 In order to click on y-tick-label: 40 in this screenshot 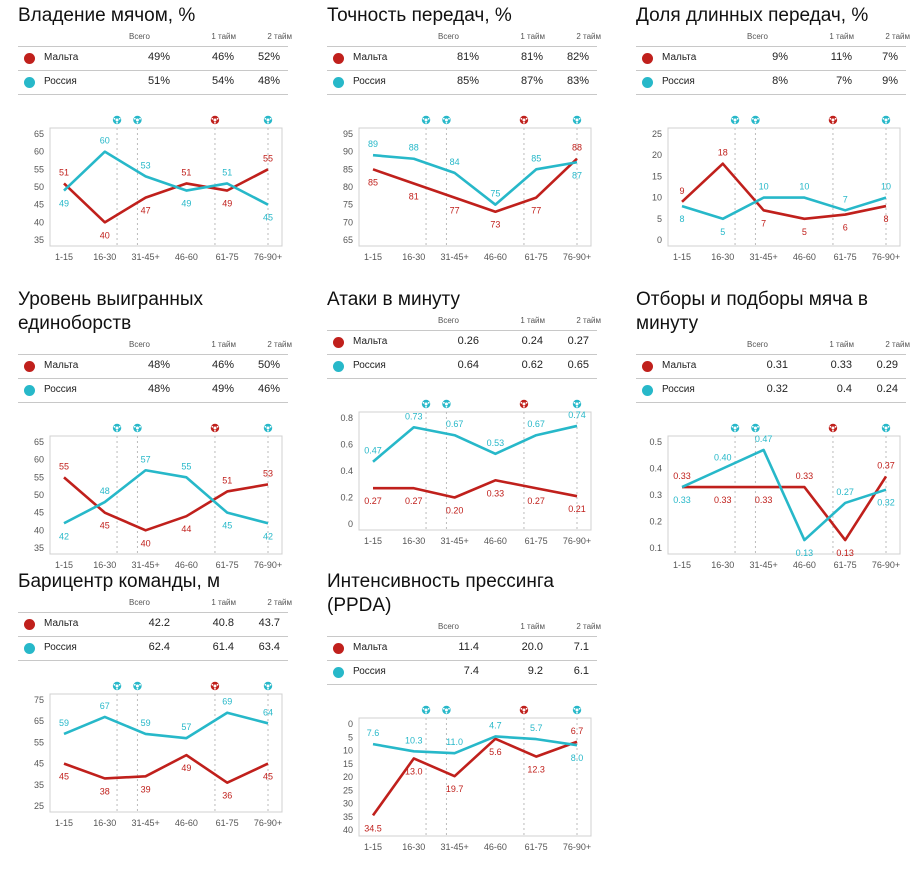, I will do `click(39, 222)`.